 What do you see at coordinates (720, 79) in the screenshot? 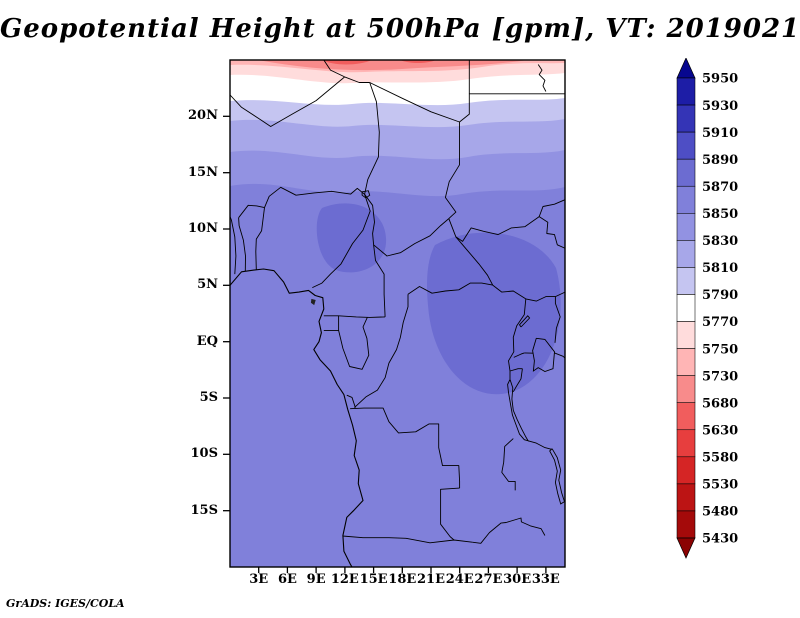
I see `colorbar-label: 5950` at bounding box center [720, 79].